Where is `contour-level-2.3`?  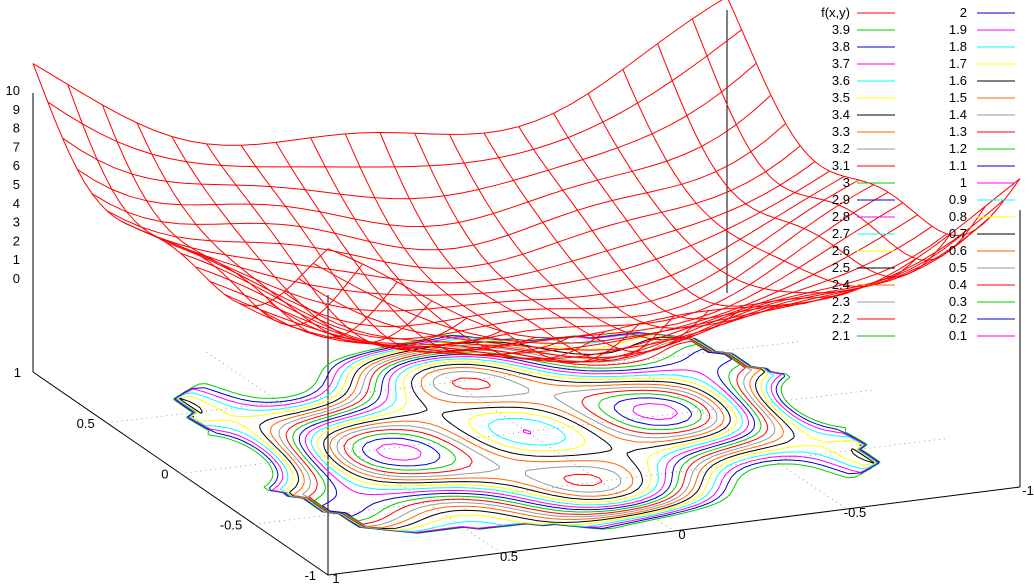 contour-level-2.3 is located at coordinates (527, 431).